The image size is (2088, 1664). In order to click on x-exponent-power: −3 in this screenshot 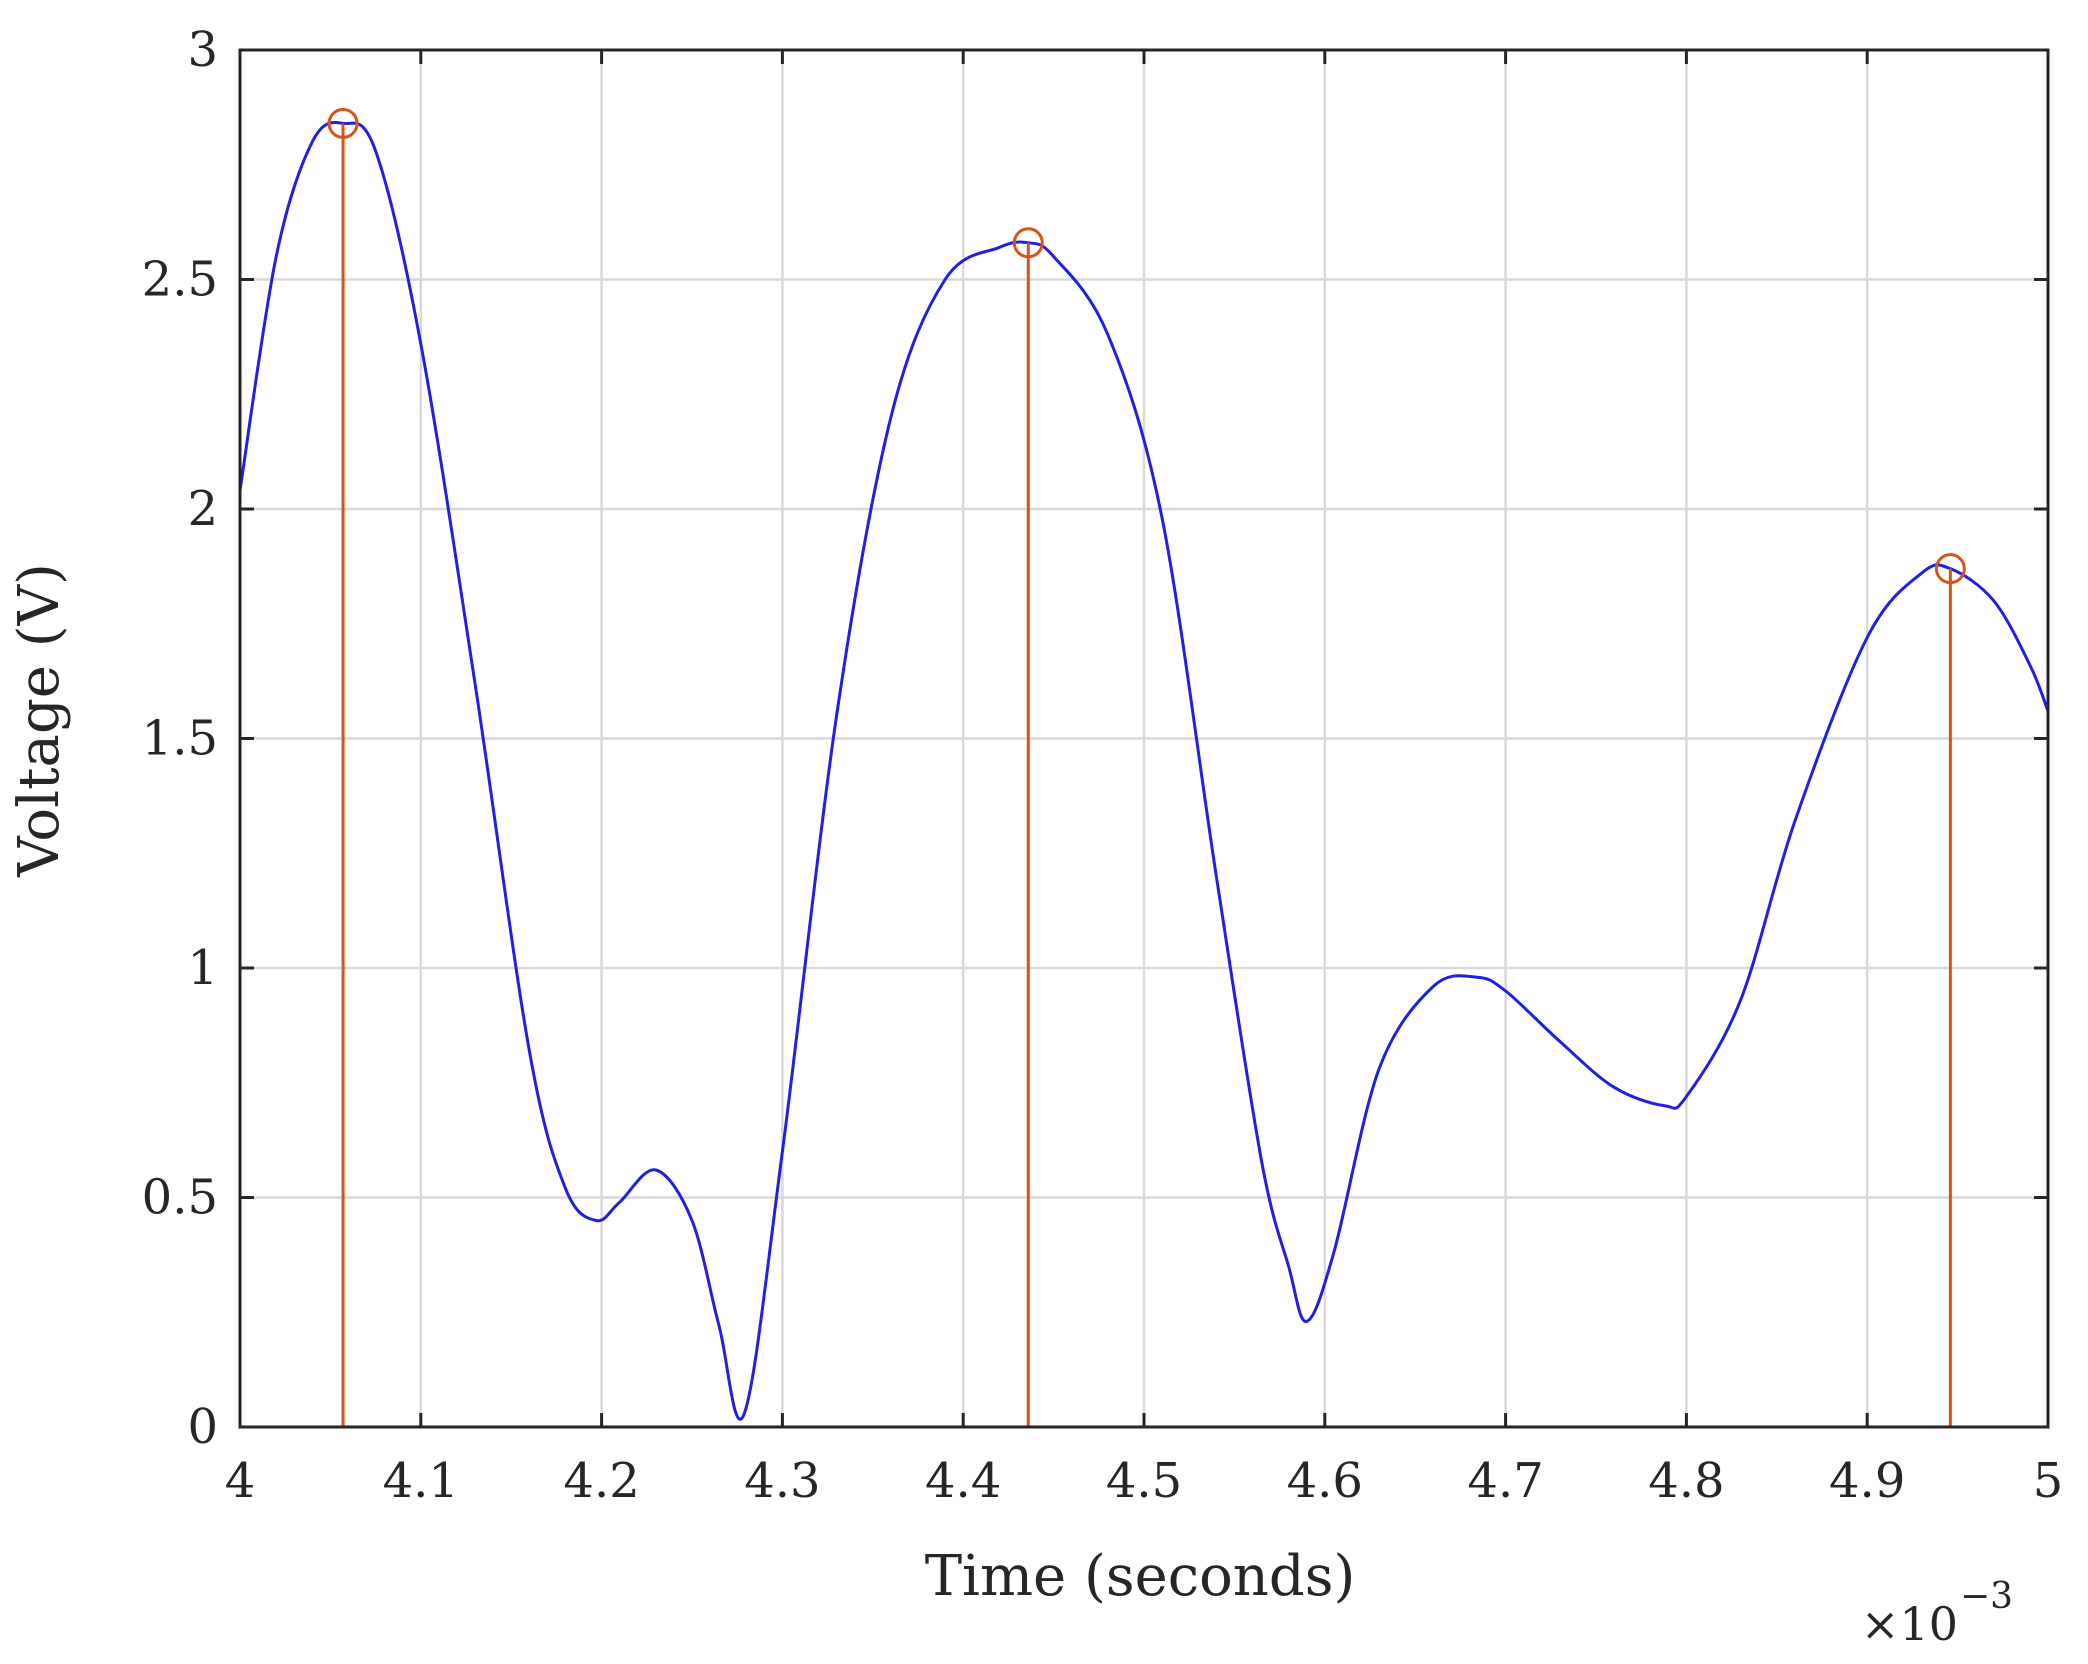, I will do `click(1986, 1596)`.